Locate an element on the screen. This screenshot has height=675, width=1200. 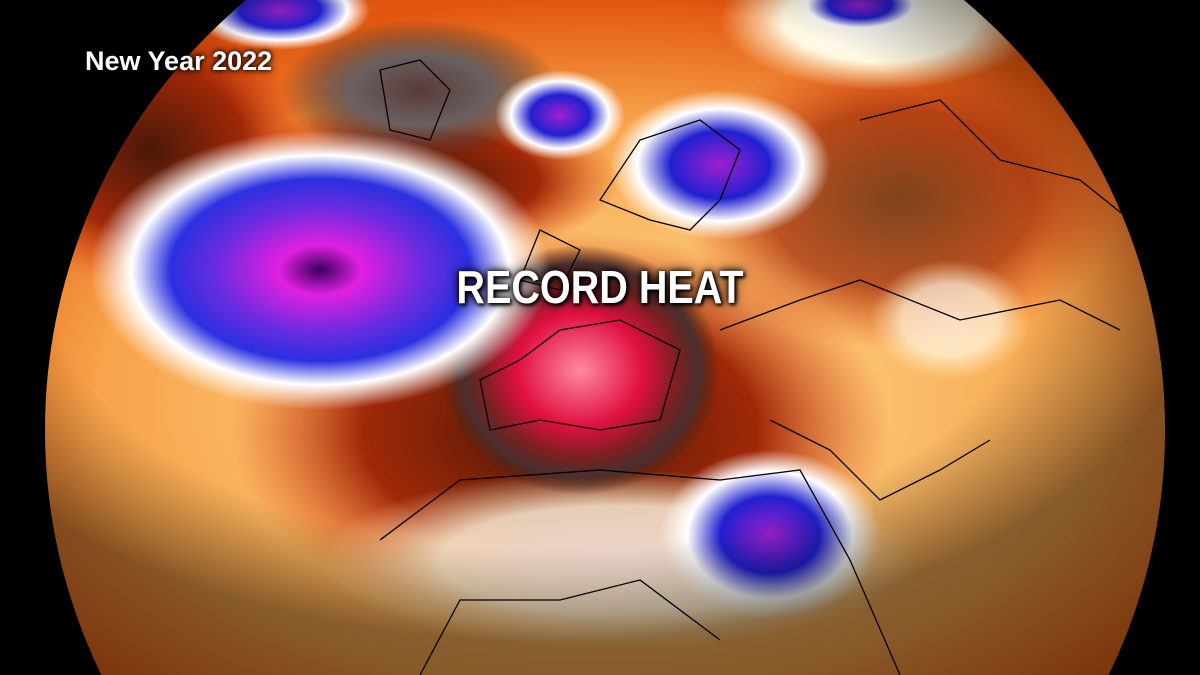
map-label: New Year 2022 is located at coordinates (179, 61).